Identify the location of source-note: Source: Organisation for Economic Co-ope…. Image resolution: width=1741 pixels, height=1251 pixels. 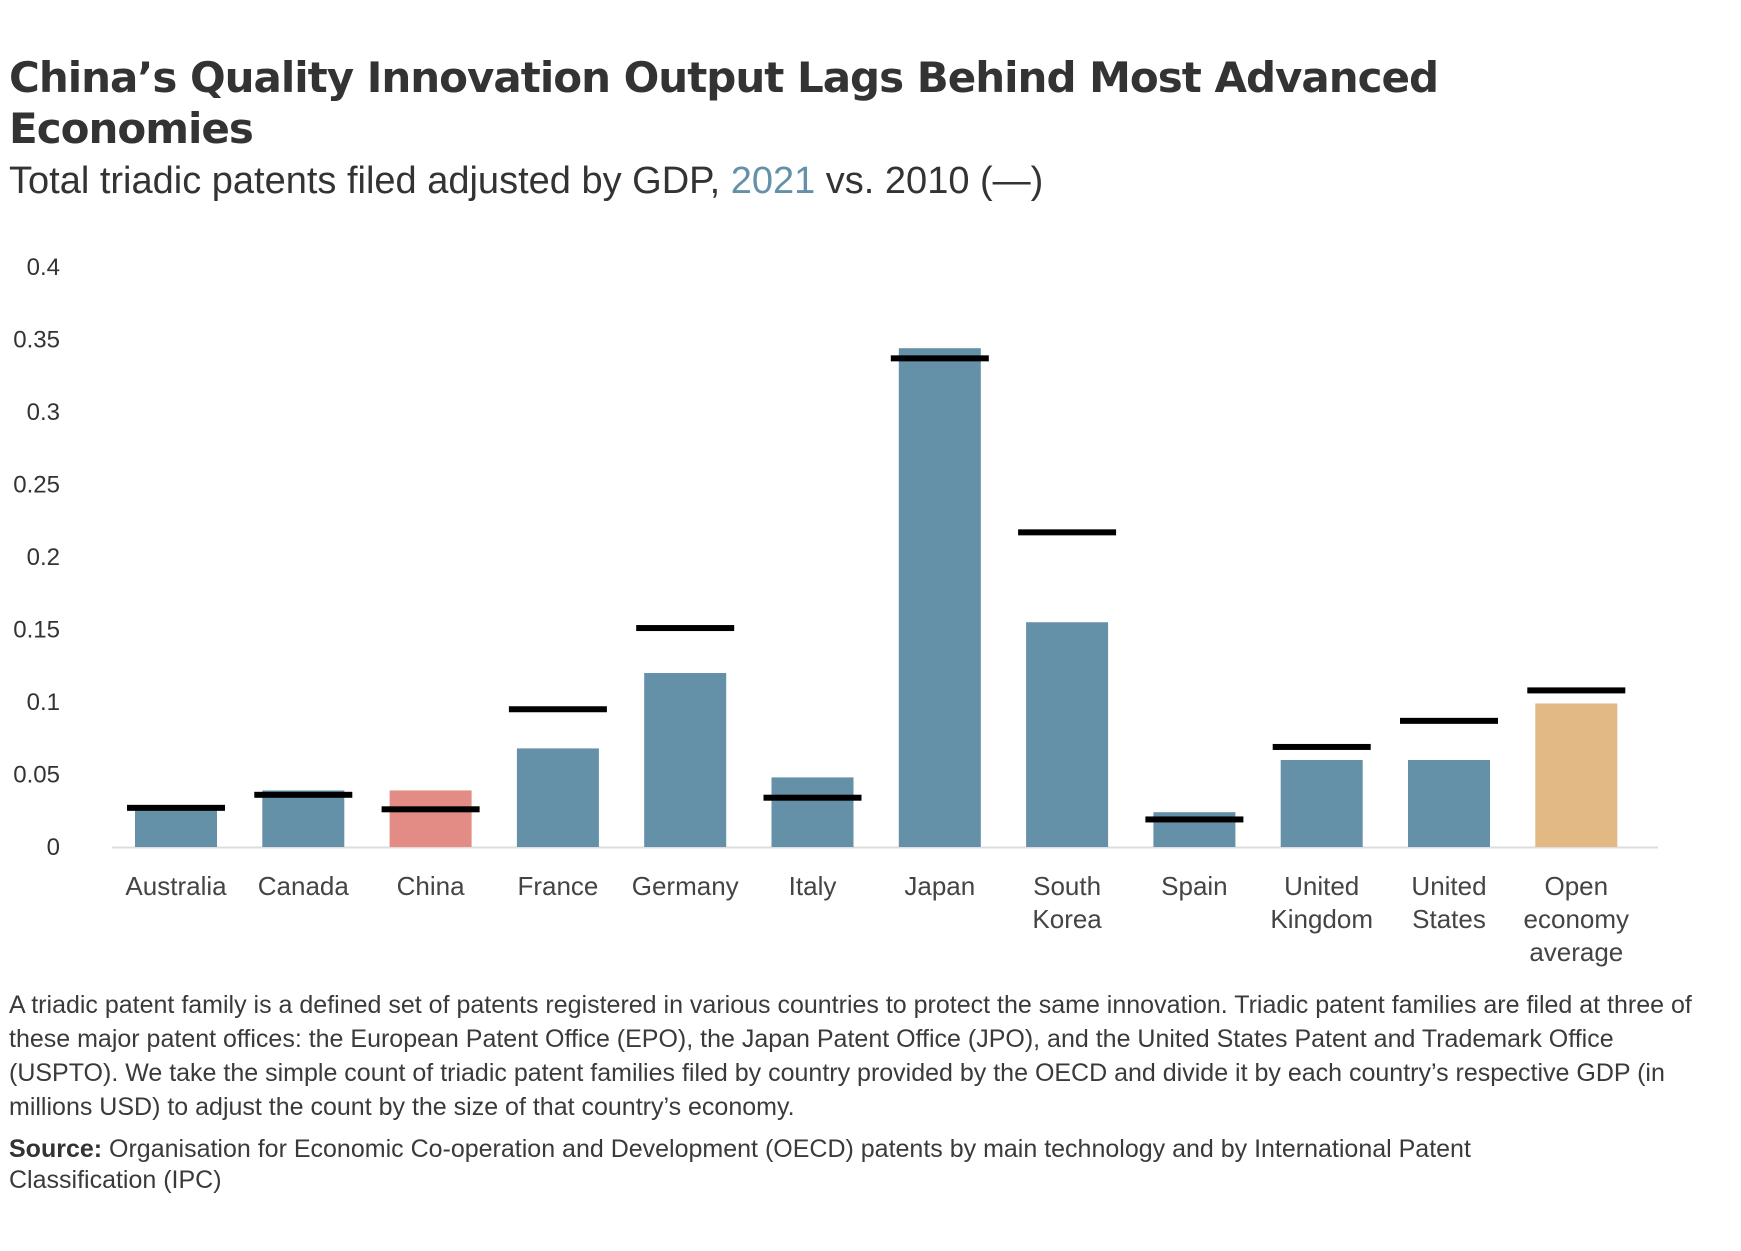
(809, 1165).